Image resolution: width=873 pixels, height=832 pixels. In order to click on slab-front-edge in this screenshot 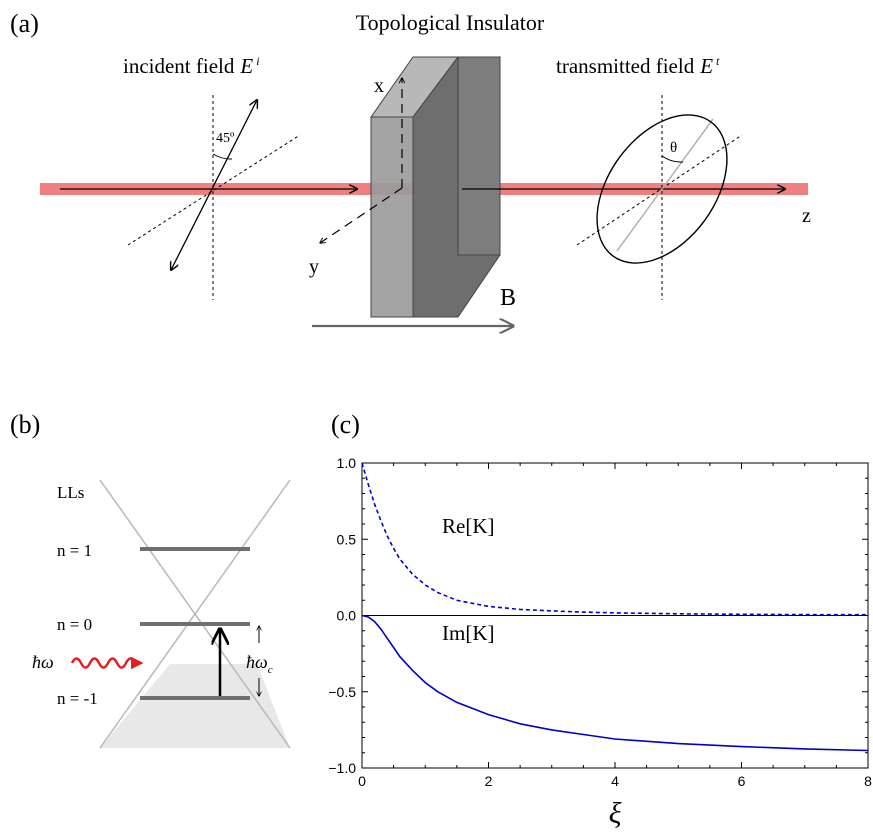, I will do `click(435, 87)`.